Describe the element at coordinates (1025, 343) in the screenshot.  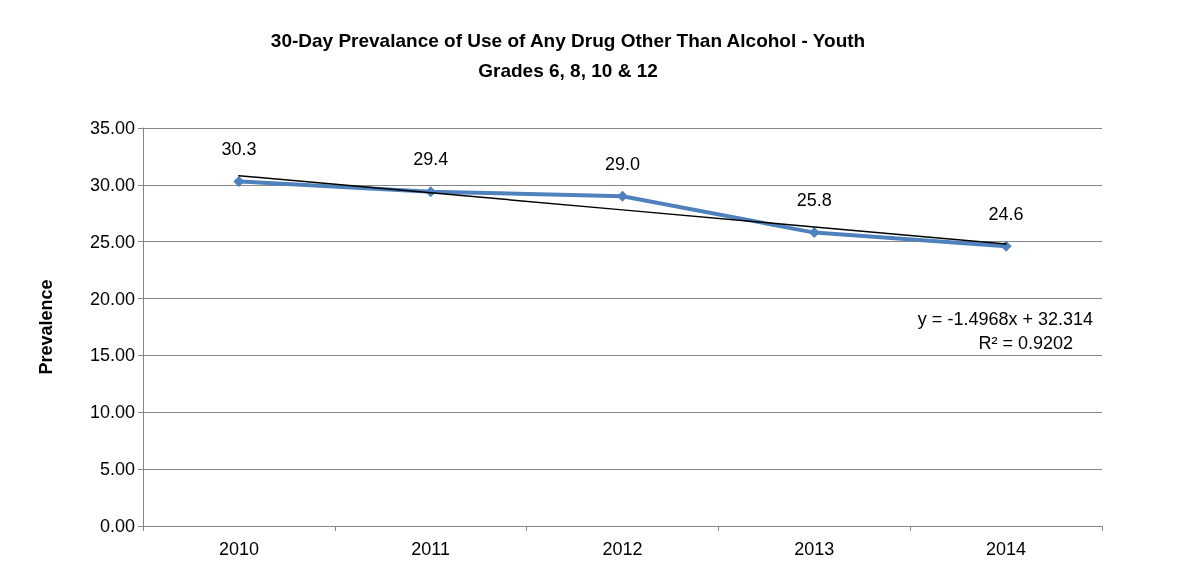
I see `annotation: R² = 0.9202` at that location.